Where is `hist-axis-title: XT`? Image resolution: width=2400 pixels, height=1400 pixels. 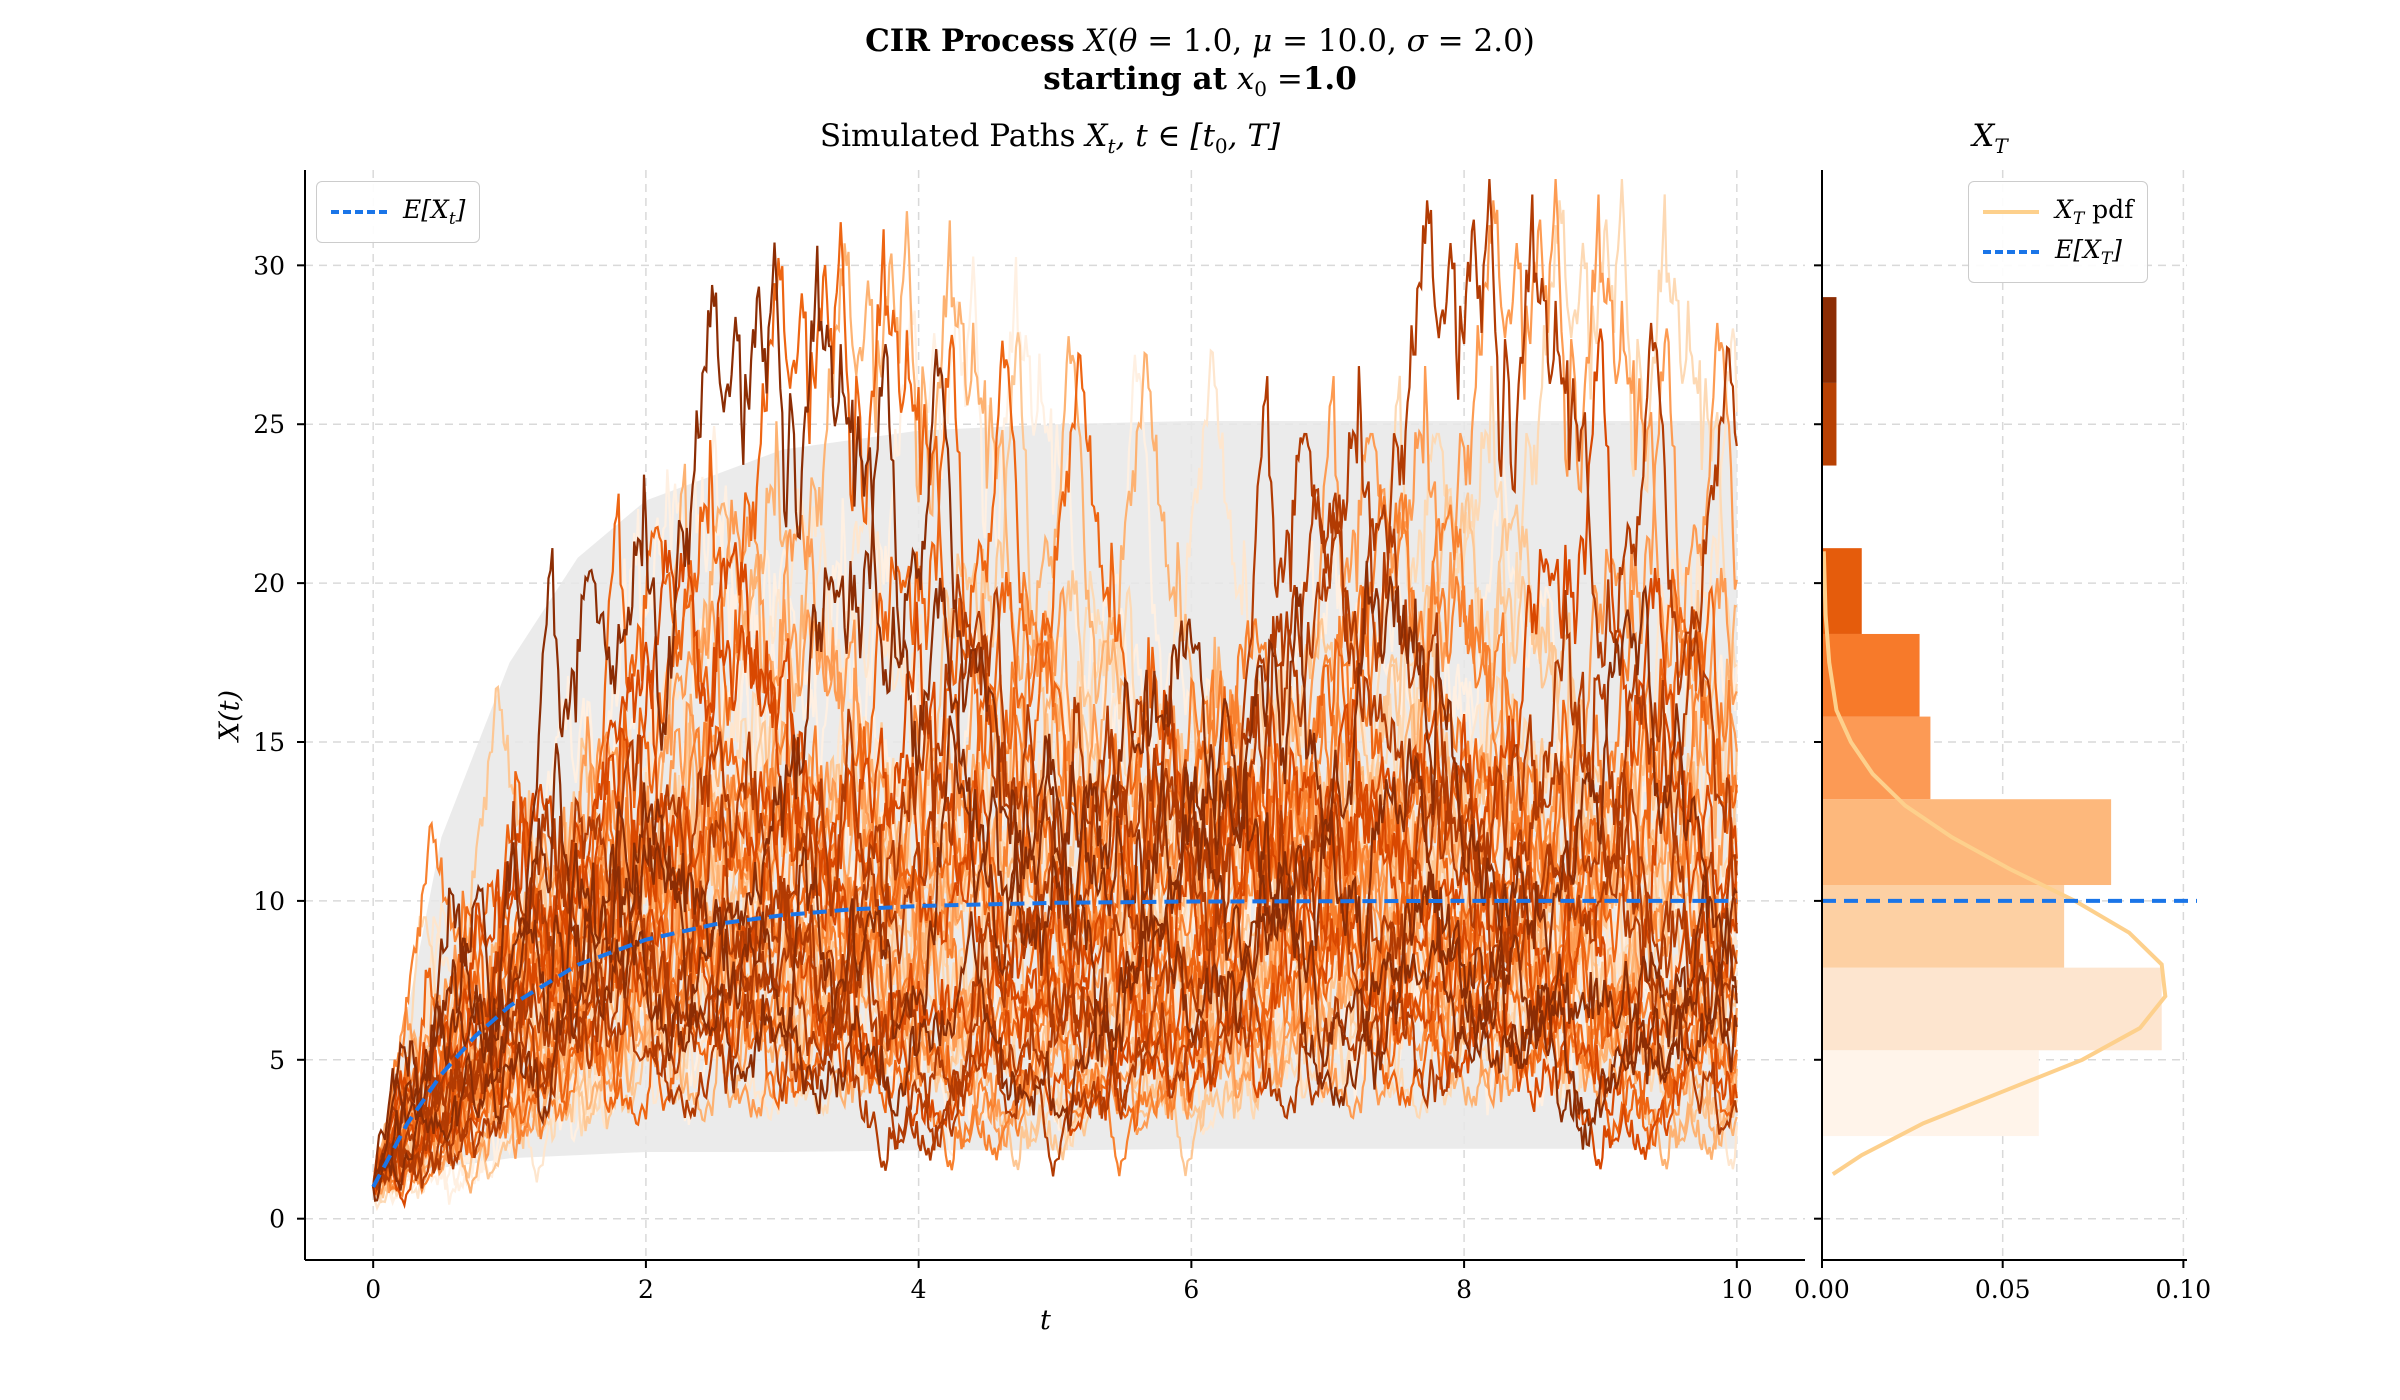 hist-axis-title: XT is located at coordinates (1990, 138).